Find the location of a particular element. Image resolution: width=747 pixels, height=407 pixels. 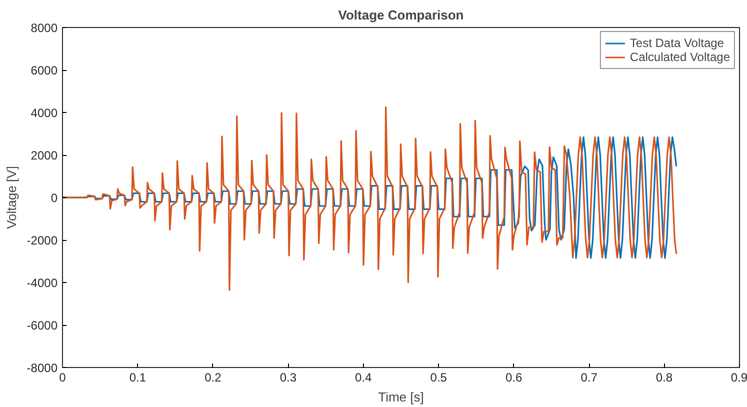

y-tick-label: -6000 is located at coordinates (42, 325).